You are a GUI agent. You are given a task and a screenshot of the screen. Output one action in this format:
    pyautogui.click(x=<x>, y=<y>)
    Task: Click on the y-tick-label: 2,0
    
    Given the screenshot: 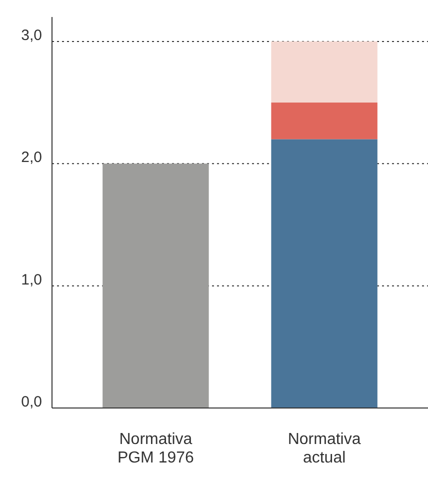 What is the action you would take?
    pyautogui.click(x=31, y=157)
    